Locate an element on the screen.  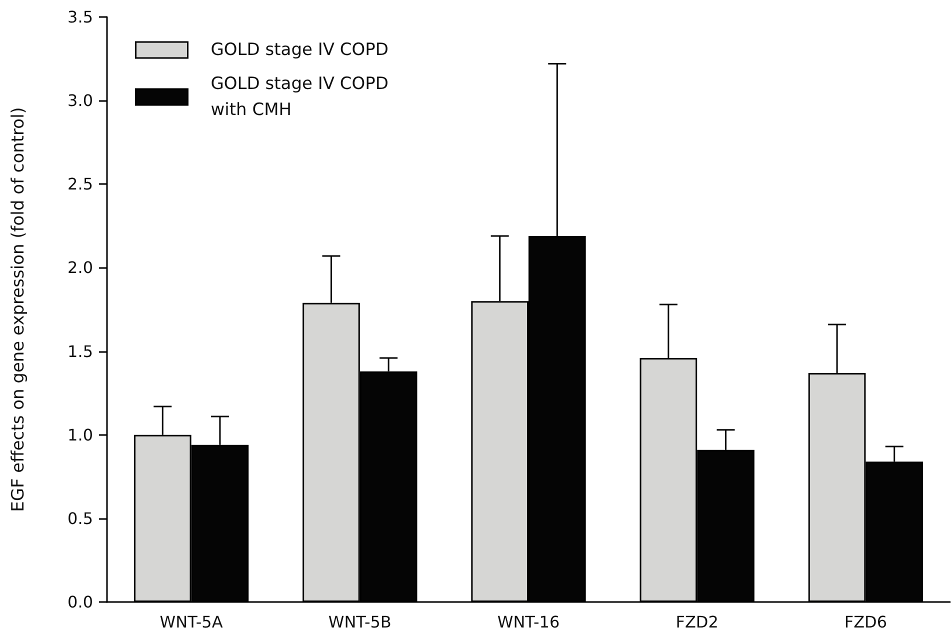
y-tick-label: 3.5 is located at coordinates (80, 17).